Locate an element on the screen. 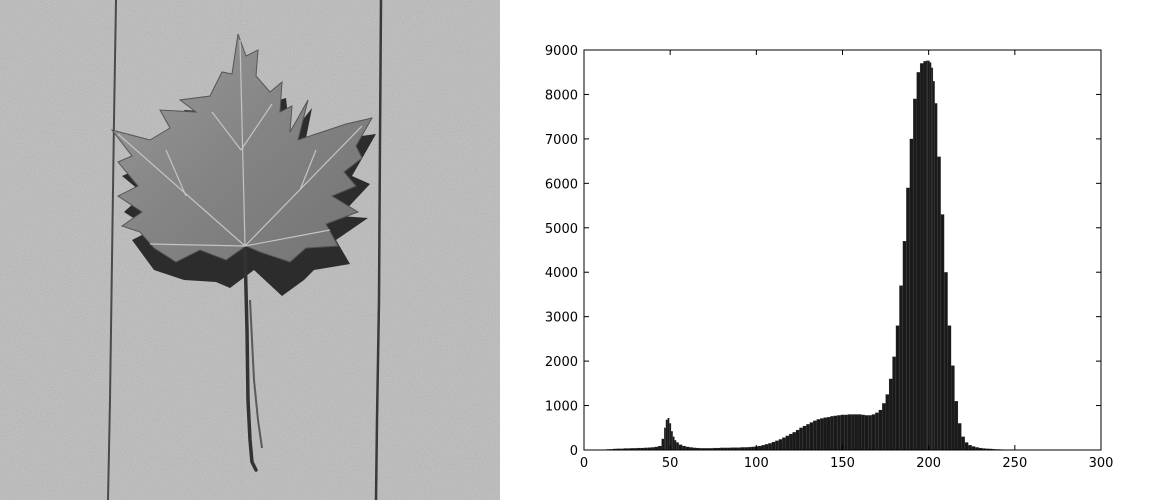 This screenshot has height=500, width=1167. y-tick-label: 8000 is located at coordinates (561, 95).